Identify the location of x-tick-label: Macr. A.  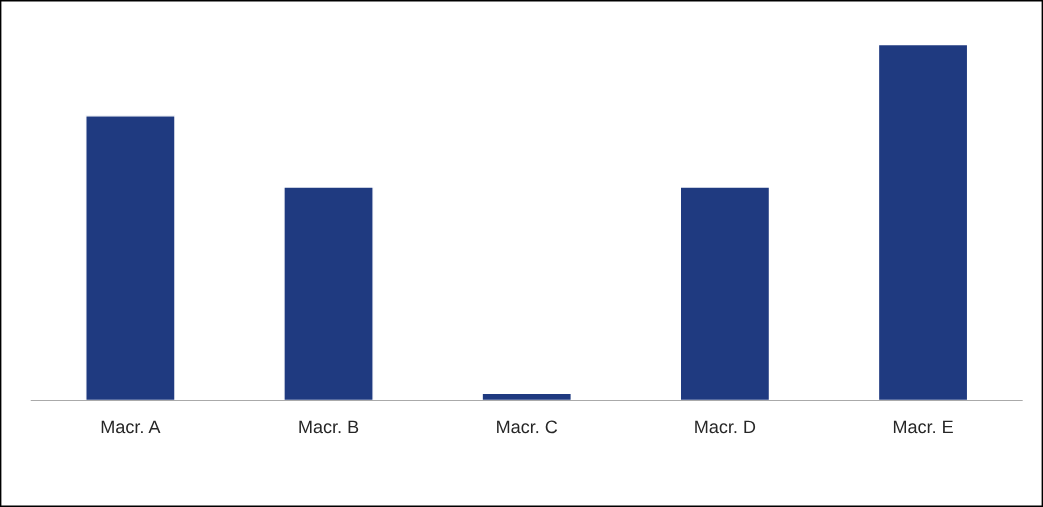
(131, 427).